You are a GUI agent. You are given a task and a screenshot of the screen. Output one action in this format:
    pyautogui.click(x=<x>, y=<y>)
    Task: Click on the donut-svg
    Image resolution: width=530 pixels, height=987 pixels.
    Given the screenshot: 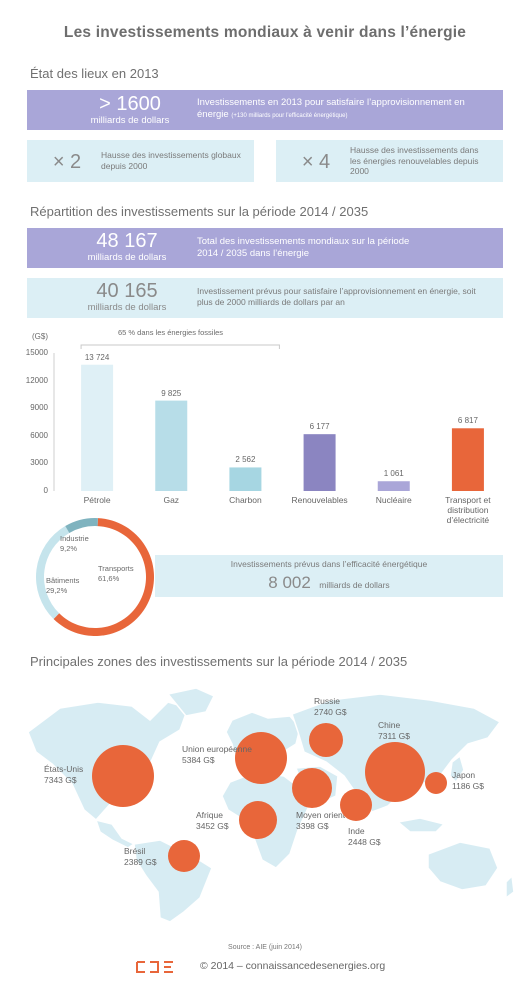 What is the action you would take?
    pyautogui.click(x=95, y=577)
    